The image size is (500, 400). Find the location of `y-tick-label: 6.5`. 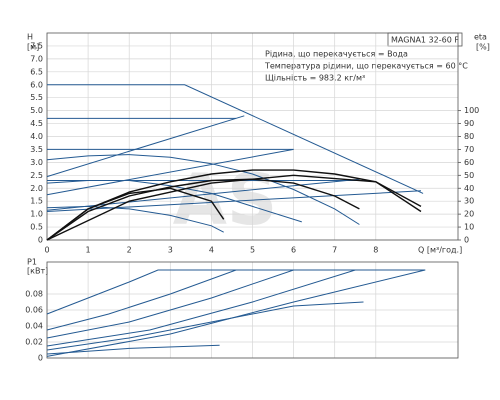

y-tick-label: 6.5 is located at coordinates (36, 71).